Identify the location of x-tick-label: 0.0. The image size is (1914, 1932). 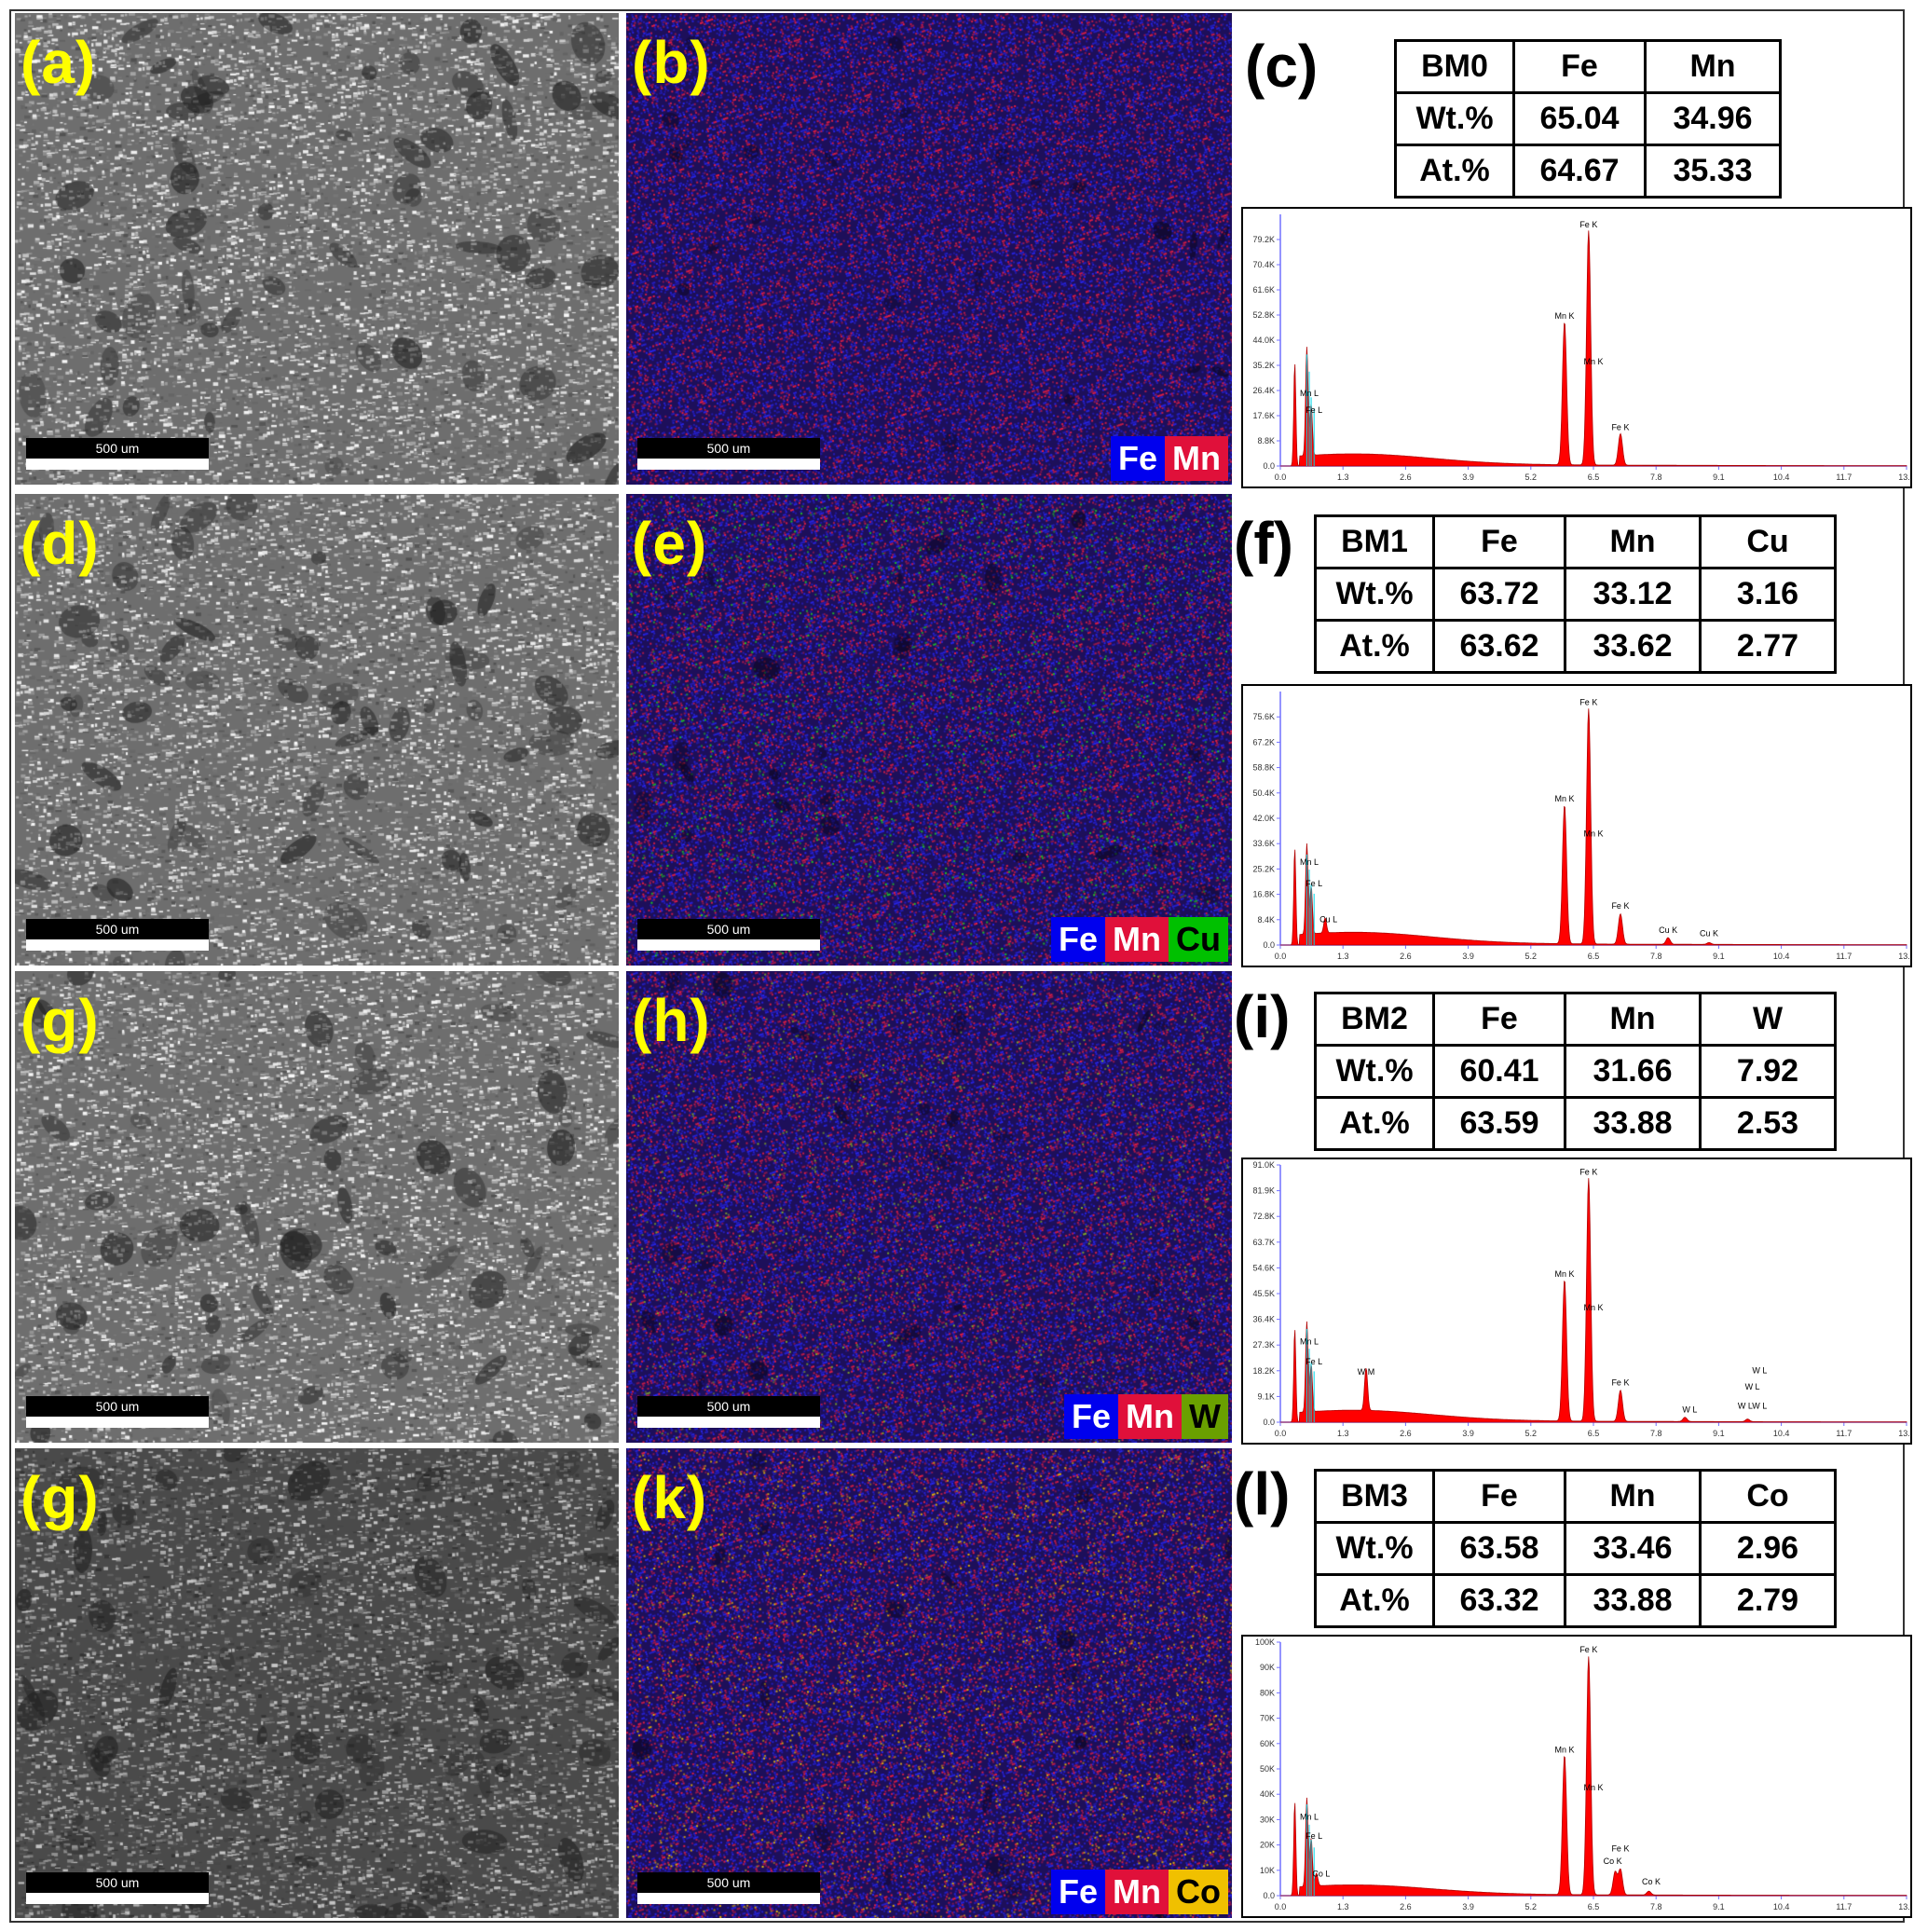
(1281, 956).